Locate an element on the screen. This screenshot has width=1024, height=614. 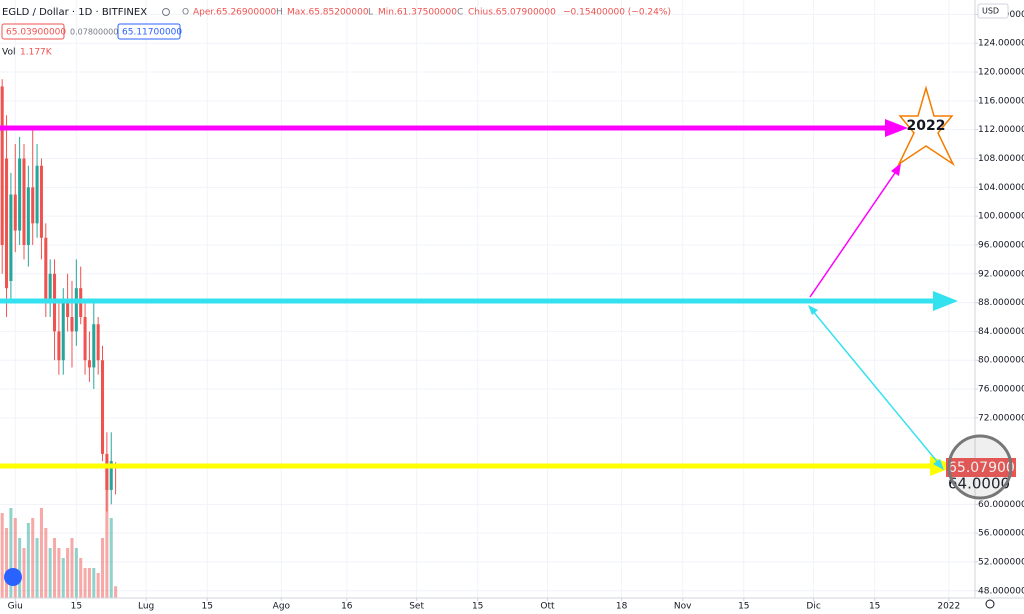
bid-box is located at coordinates (33, 31).